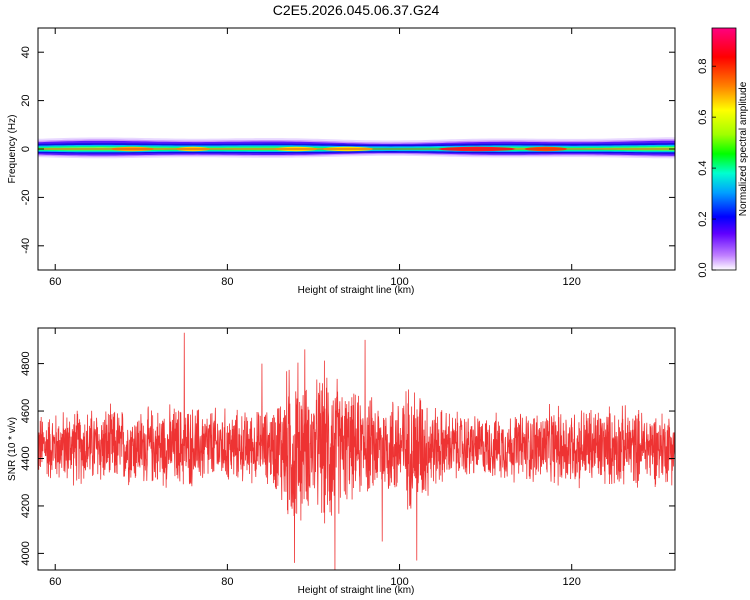 The image size is (750, 600). Describe the element at coordinates (26, 553) in the screenshot. I see `snr-y-tick-label: 4000` at that location.